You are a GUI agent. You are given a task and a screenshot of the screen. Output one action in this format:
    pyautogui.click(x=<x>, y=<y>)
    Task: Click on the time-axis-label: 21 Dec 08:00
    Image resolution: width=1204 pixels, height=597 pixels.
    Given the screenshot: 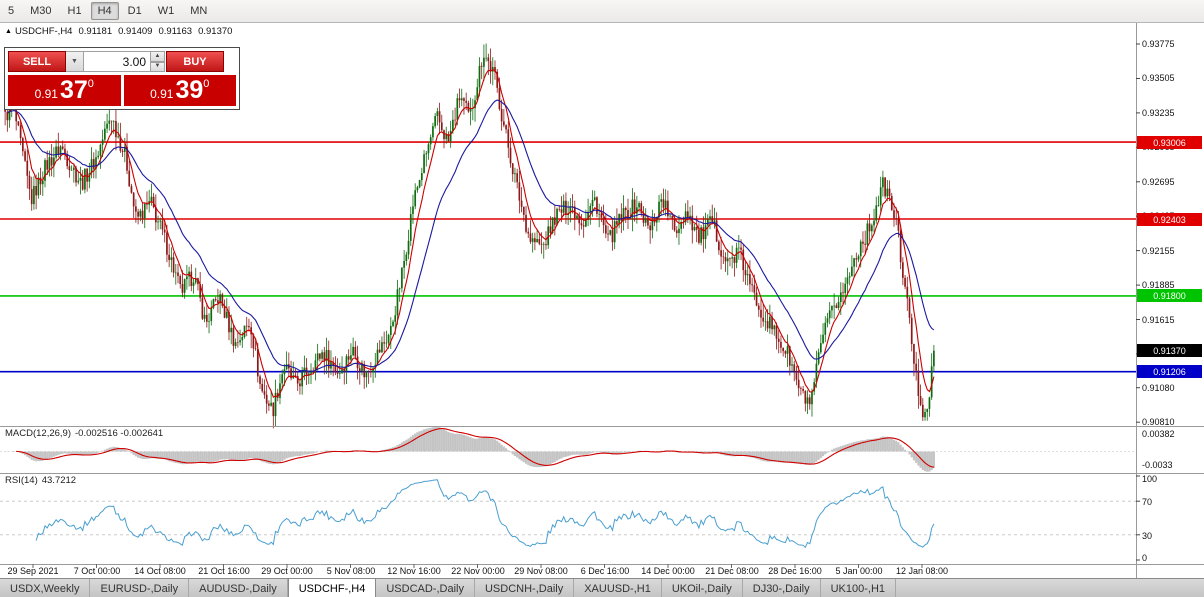 What is the action you would take?
    pyautogui.click(x=732, y=571)
    